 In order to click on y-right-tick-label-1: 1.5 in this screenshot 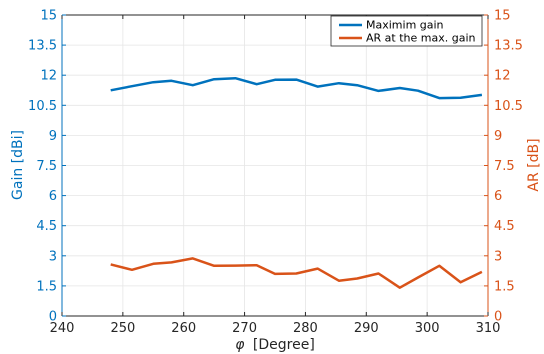, I will do `click(504, 286)`.